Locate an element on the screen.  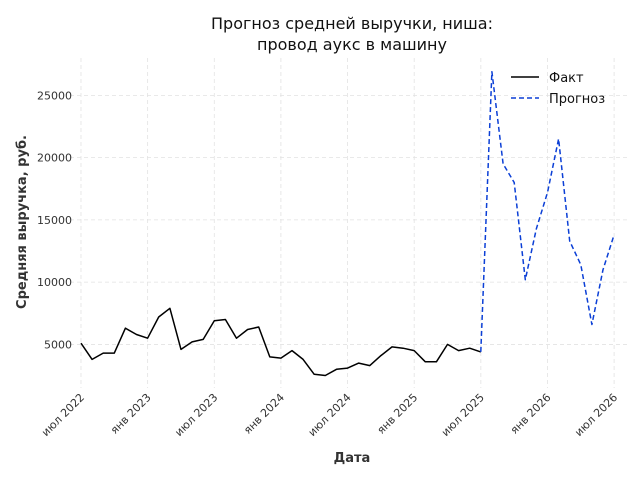
x-tick-label: июл 2022 is located at coordinates (63, 415).